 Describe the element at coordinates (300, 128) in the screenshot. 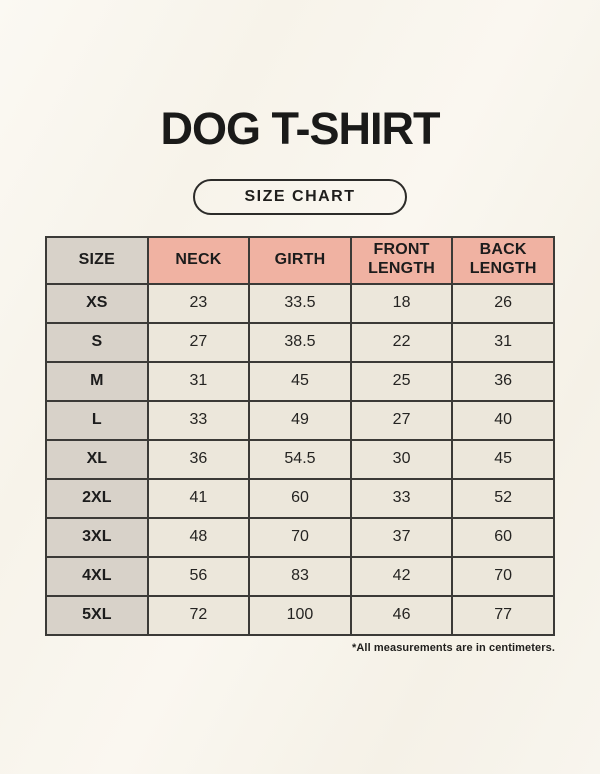

I see `page-title: DOG T-SHIRT` at that location.